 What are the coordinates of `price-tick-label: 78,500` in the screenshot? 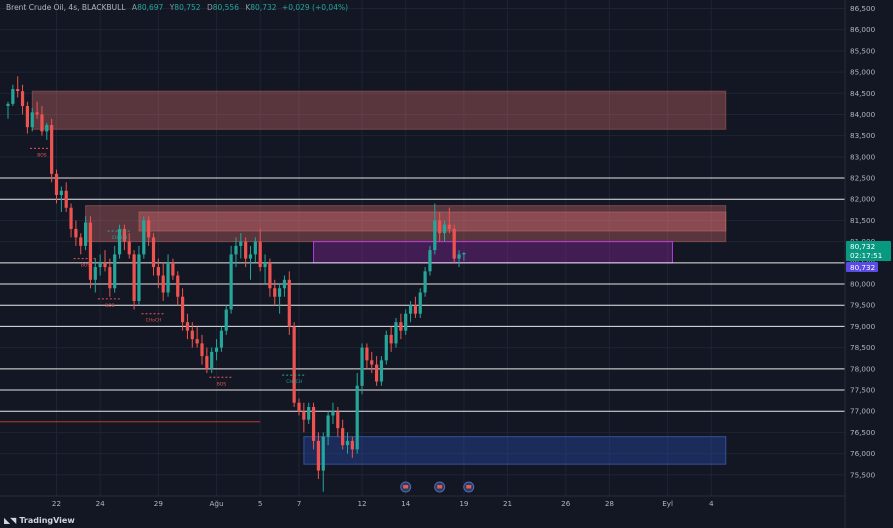 It's located at (863, 347).